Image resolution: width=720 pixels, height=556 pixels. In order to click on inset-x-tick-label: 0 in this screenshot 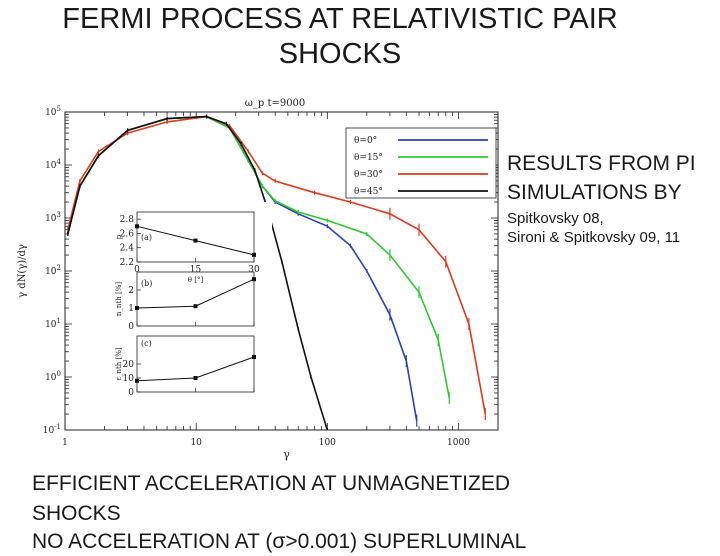, I will do `click(137, 270)`.